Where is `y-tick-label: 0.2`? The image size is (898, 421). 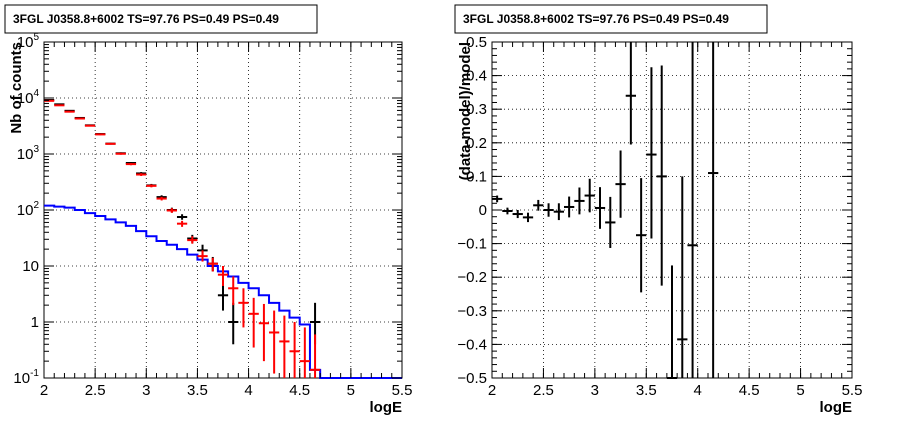 y-tick-label: 0.2 is located at coordinates (476, 143).